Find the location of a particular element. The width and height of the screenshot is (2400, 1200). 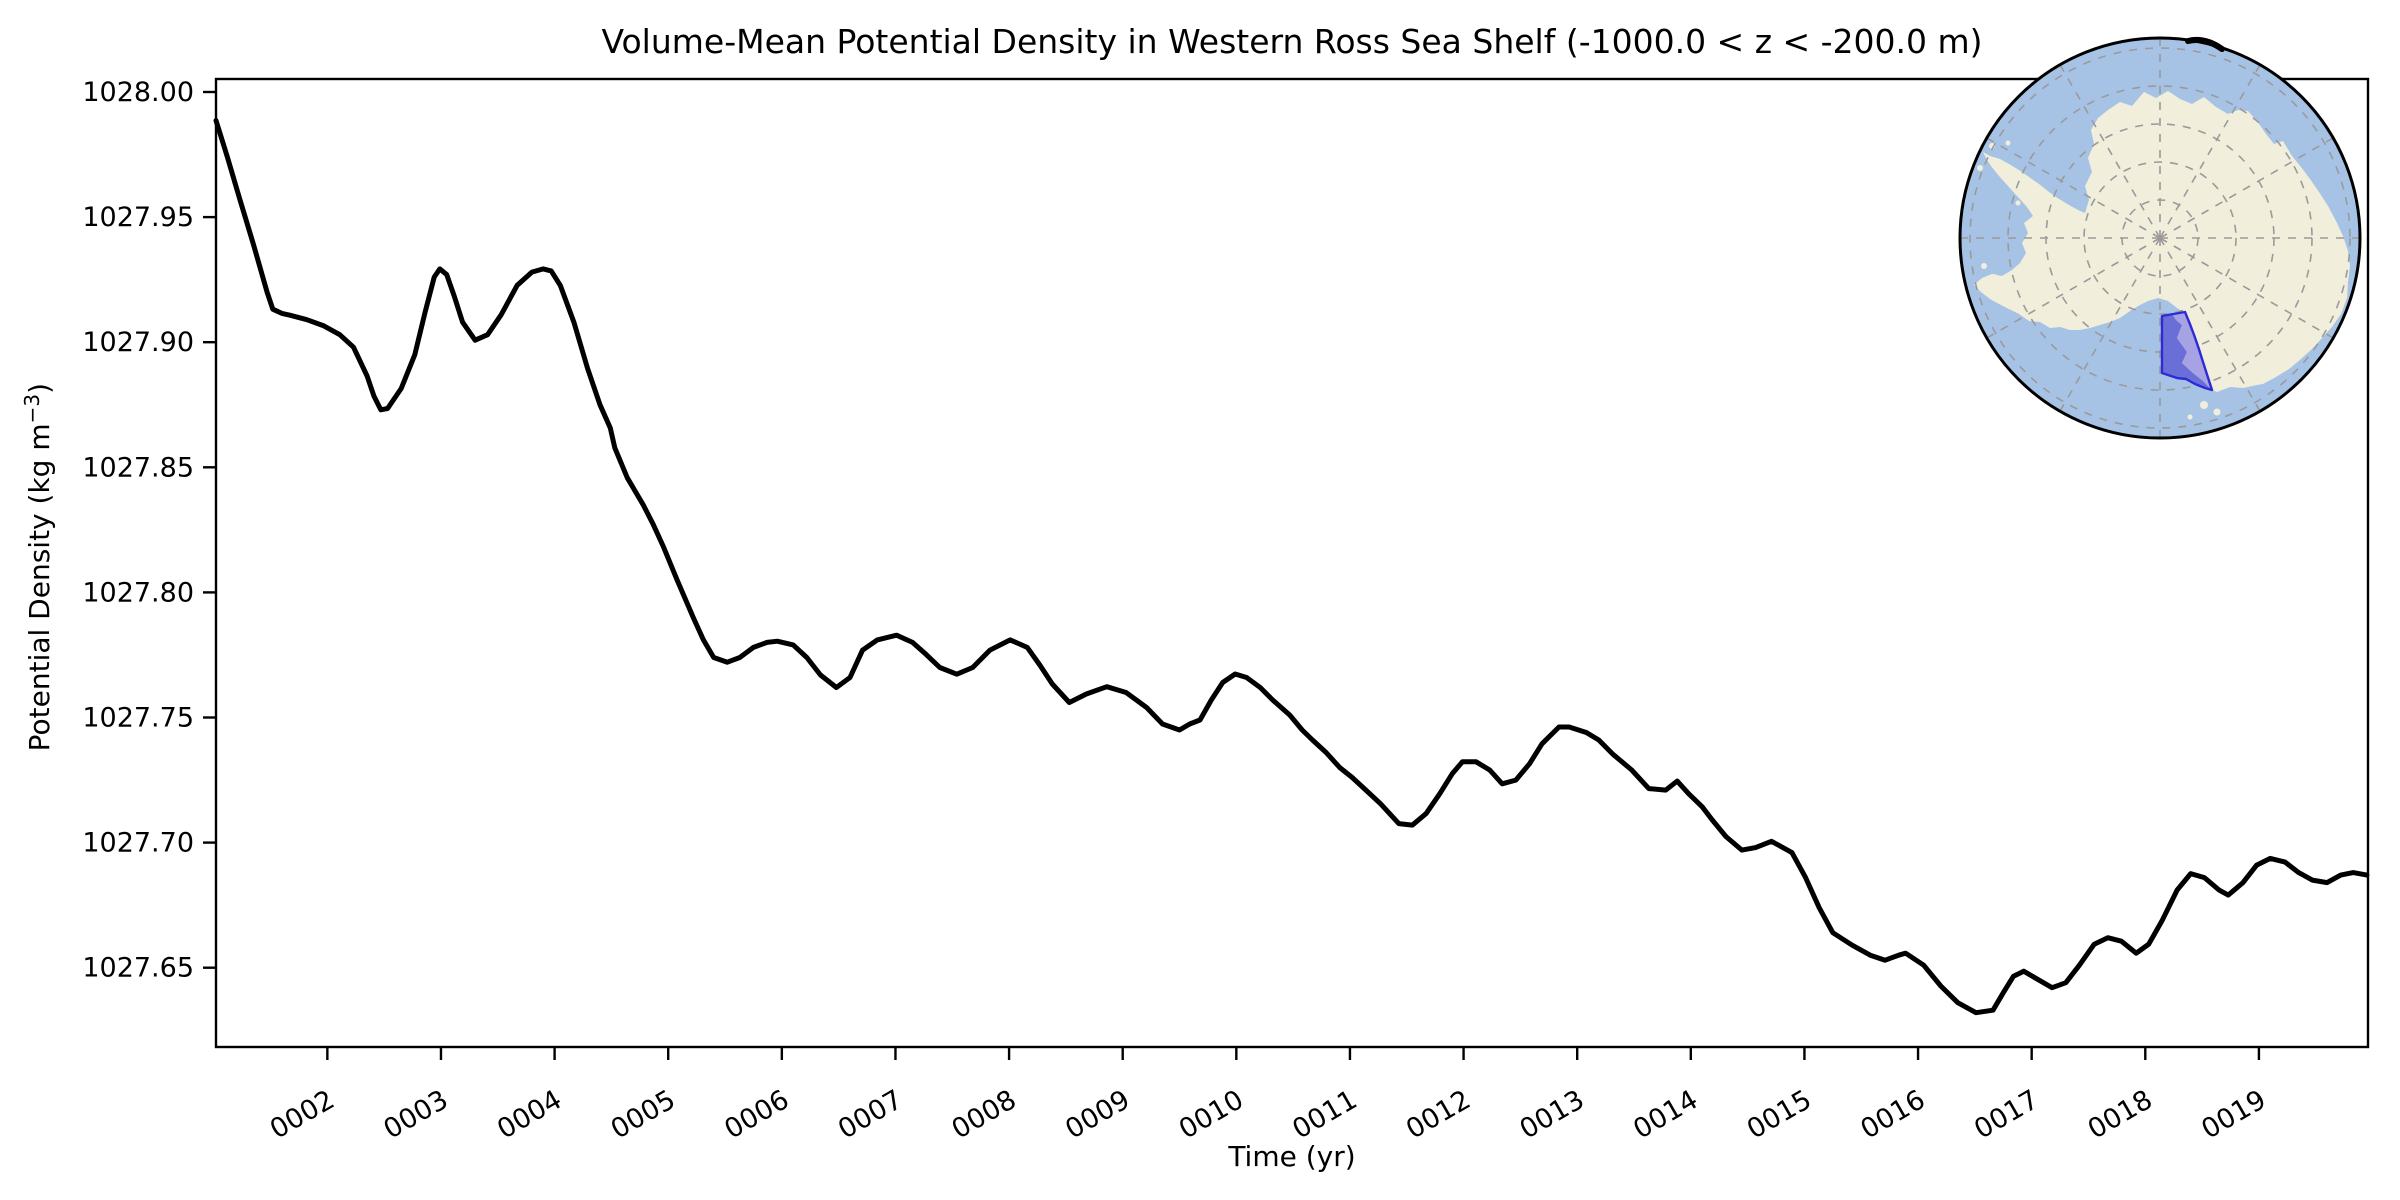

antarctica-inset-map is located at coordinates (2160, 238).